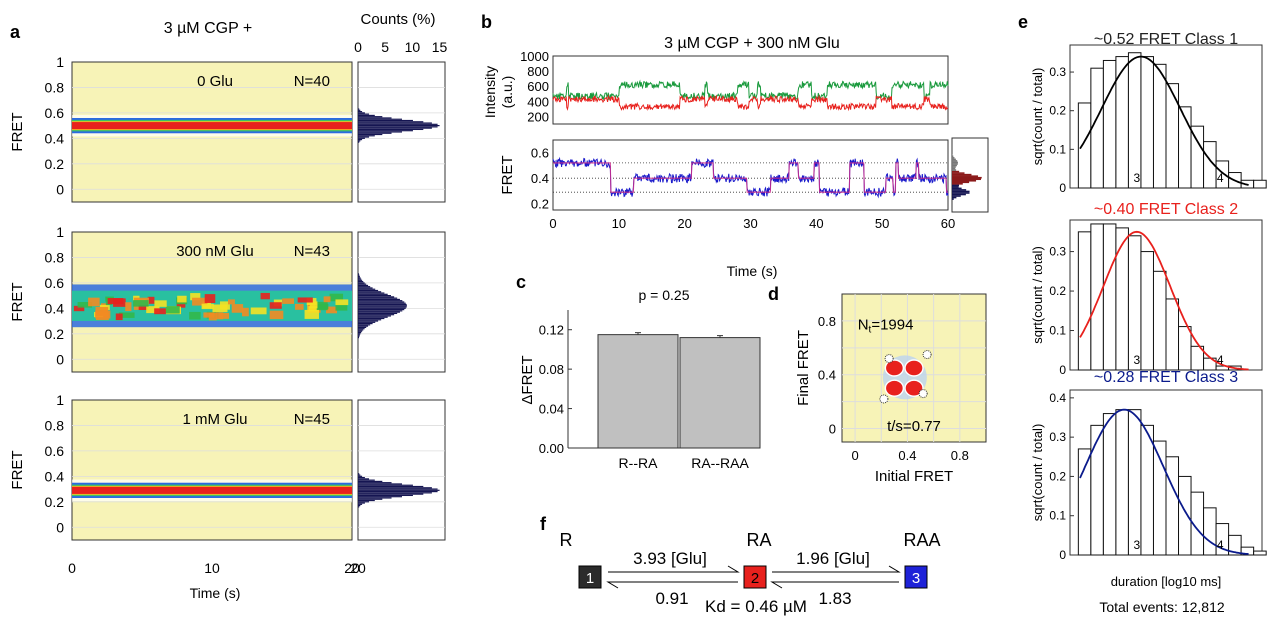  Describe the element at coordinates (1166, 581) in the screenshot. I see `e-x-axis-label: duration [log10 ms]` at that location.